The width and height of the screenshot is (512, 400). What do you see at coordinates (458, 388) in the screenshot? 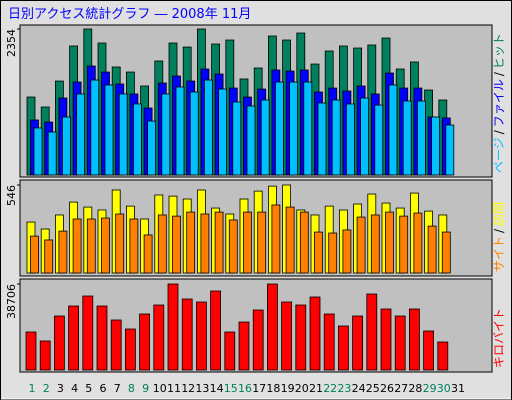
I see `x-tick-label: 31` at bounding box center [458, 388].